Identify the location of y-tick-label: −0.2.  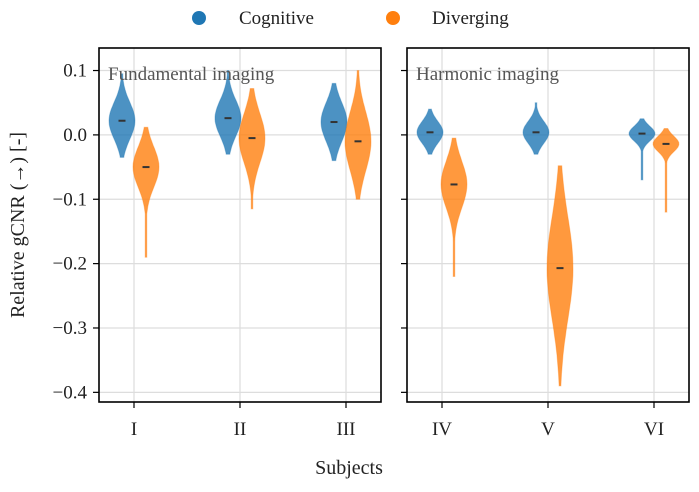
(70, 264).